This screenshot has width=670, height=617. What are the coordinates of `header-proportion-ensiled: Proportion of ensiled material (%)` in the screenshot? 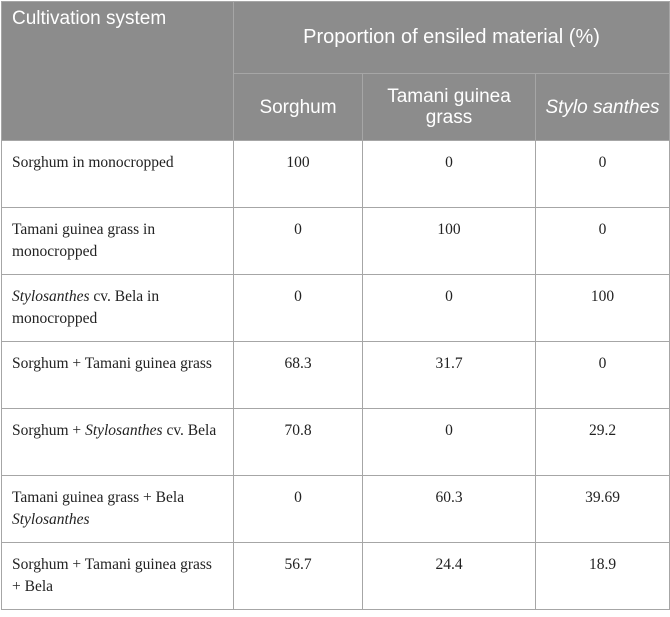 It's located at (451, 37).